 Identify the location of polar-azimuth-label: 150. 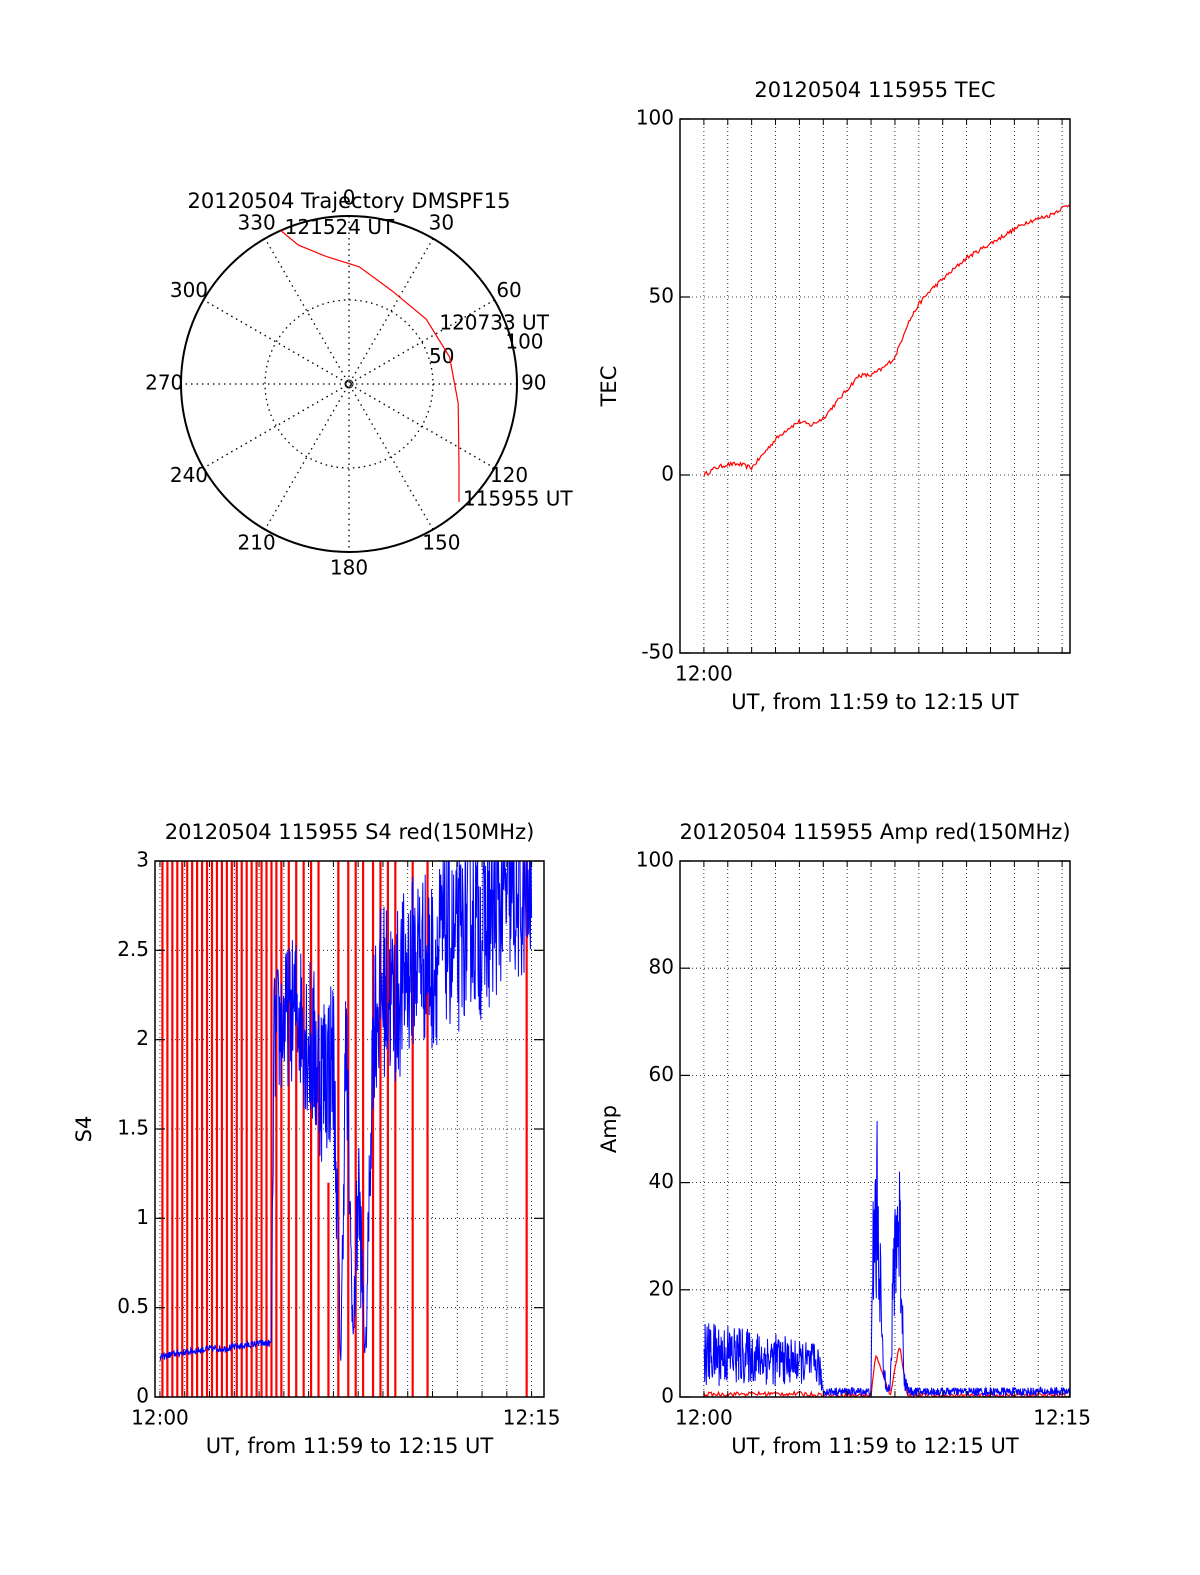
(441, 543).